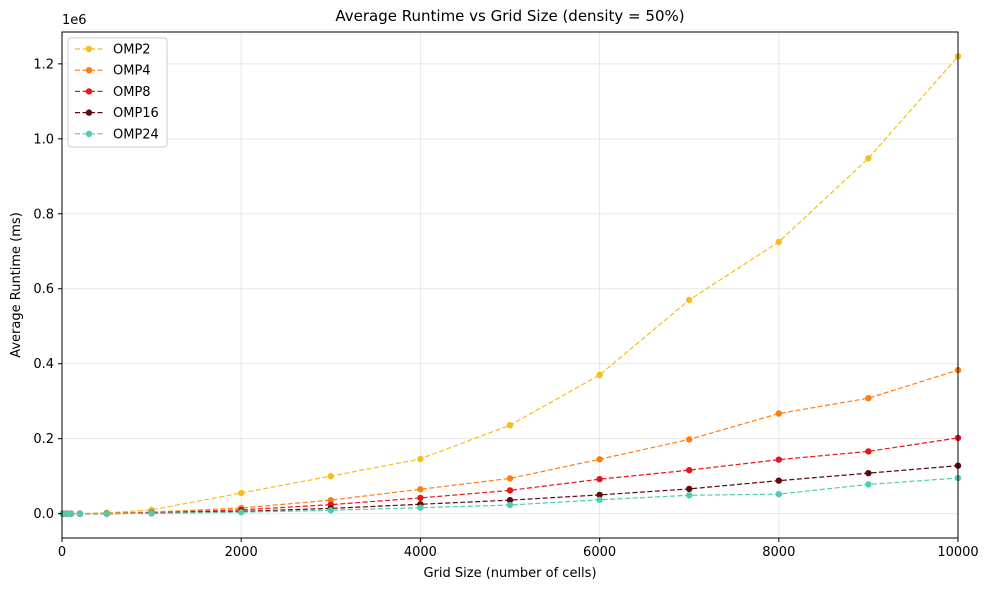  I want to click on x-tick-label: 0, so click(62, 552).